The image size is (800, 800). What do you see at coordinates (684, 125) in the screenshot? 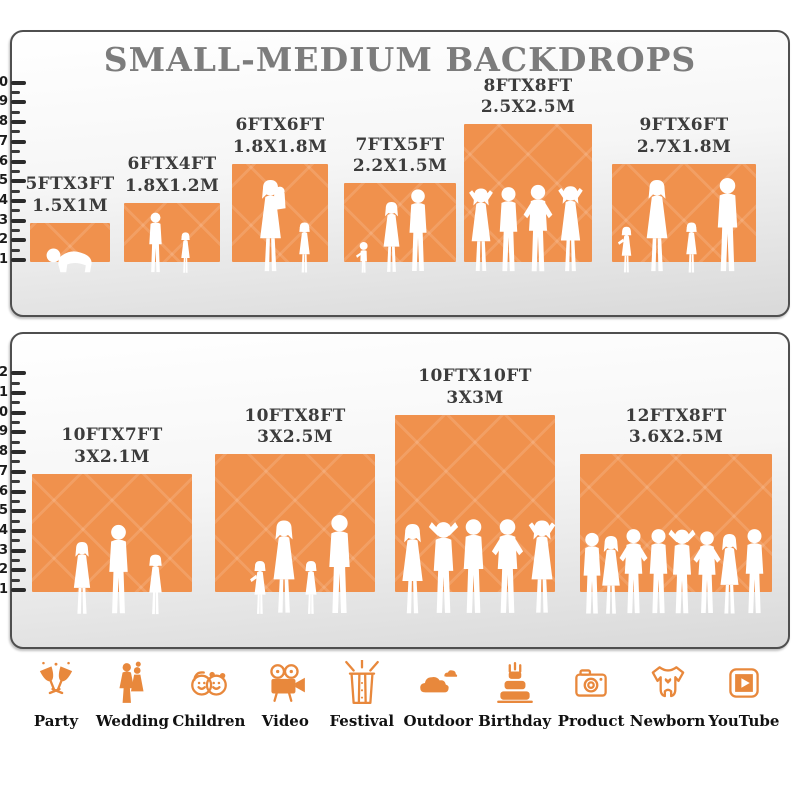
I see `size-label-ft: 9FTX6FT` at bounding box center [684, 125].